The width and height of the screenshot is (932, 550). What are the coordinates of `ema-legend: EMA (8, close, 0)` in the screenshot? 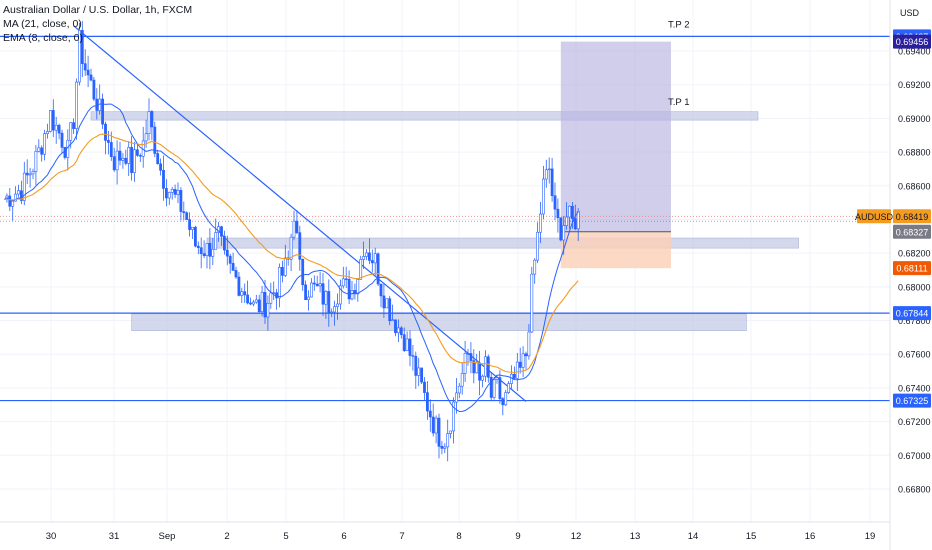 It's located at (43, 38).